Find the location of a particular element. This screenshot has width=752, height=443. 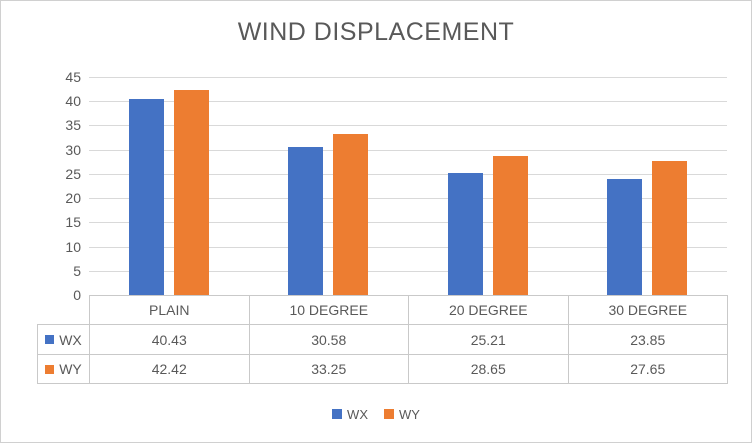

y-axis-tick-label: 15 is located at coordinates (73, 222).